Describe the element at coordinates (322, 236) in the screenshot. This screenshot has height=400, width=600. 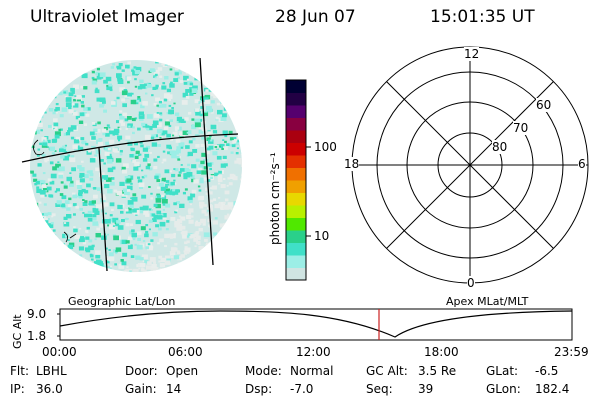
I see `color-bar-label-10: 10` at that location.